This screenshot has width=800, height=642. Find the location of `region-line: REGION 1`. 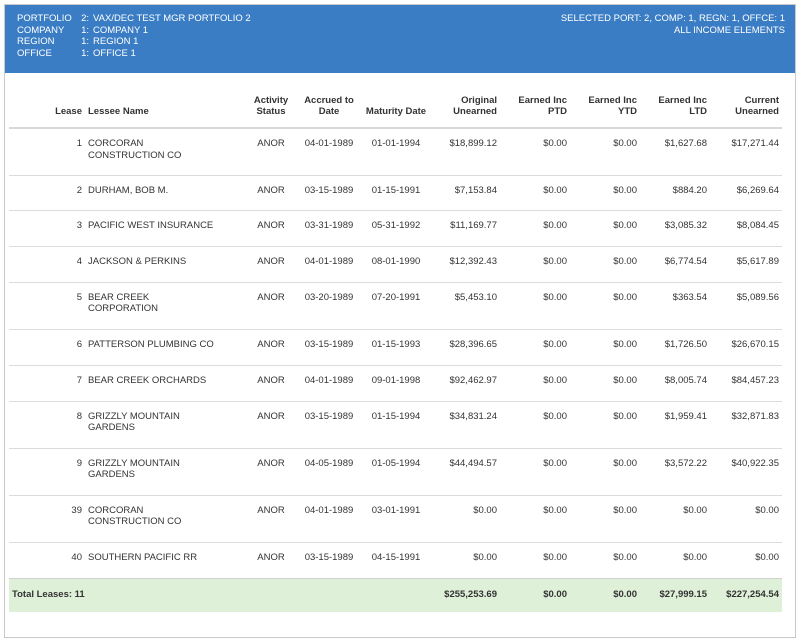

region-line: REGION 1 is located at coordinates (78, 41).